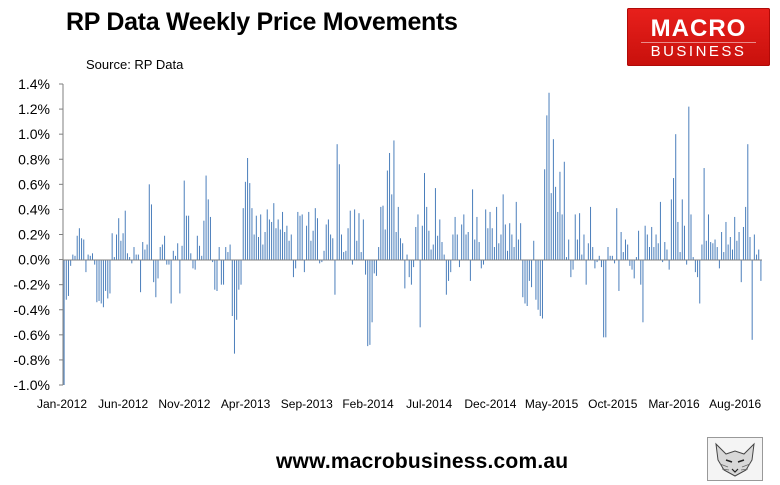 This screenshot has width=780, height=485. What do you see at coordinates (34, 134) in the screenshot?
I see `y-tick-label: 1.0%` at bounding box center [34, 134].